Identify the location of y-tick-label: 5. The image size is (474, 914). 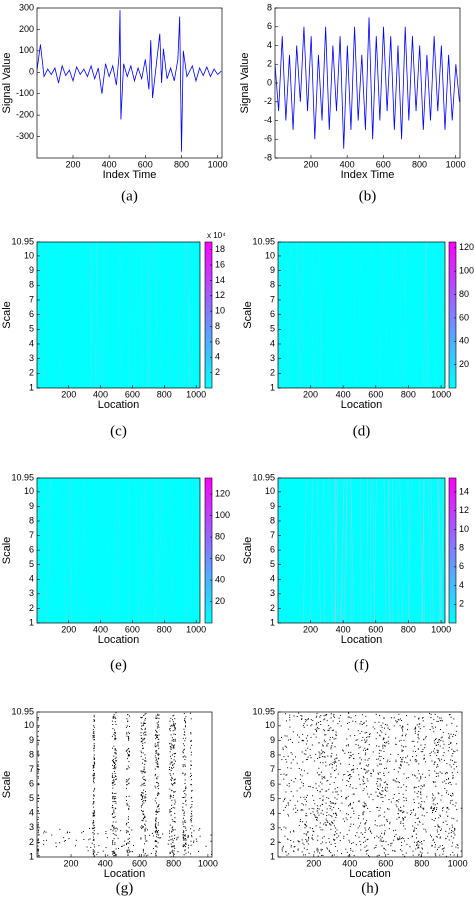
(272, 329).